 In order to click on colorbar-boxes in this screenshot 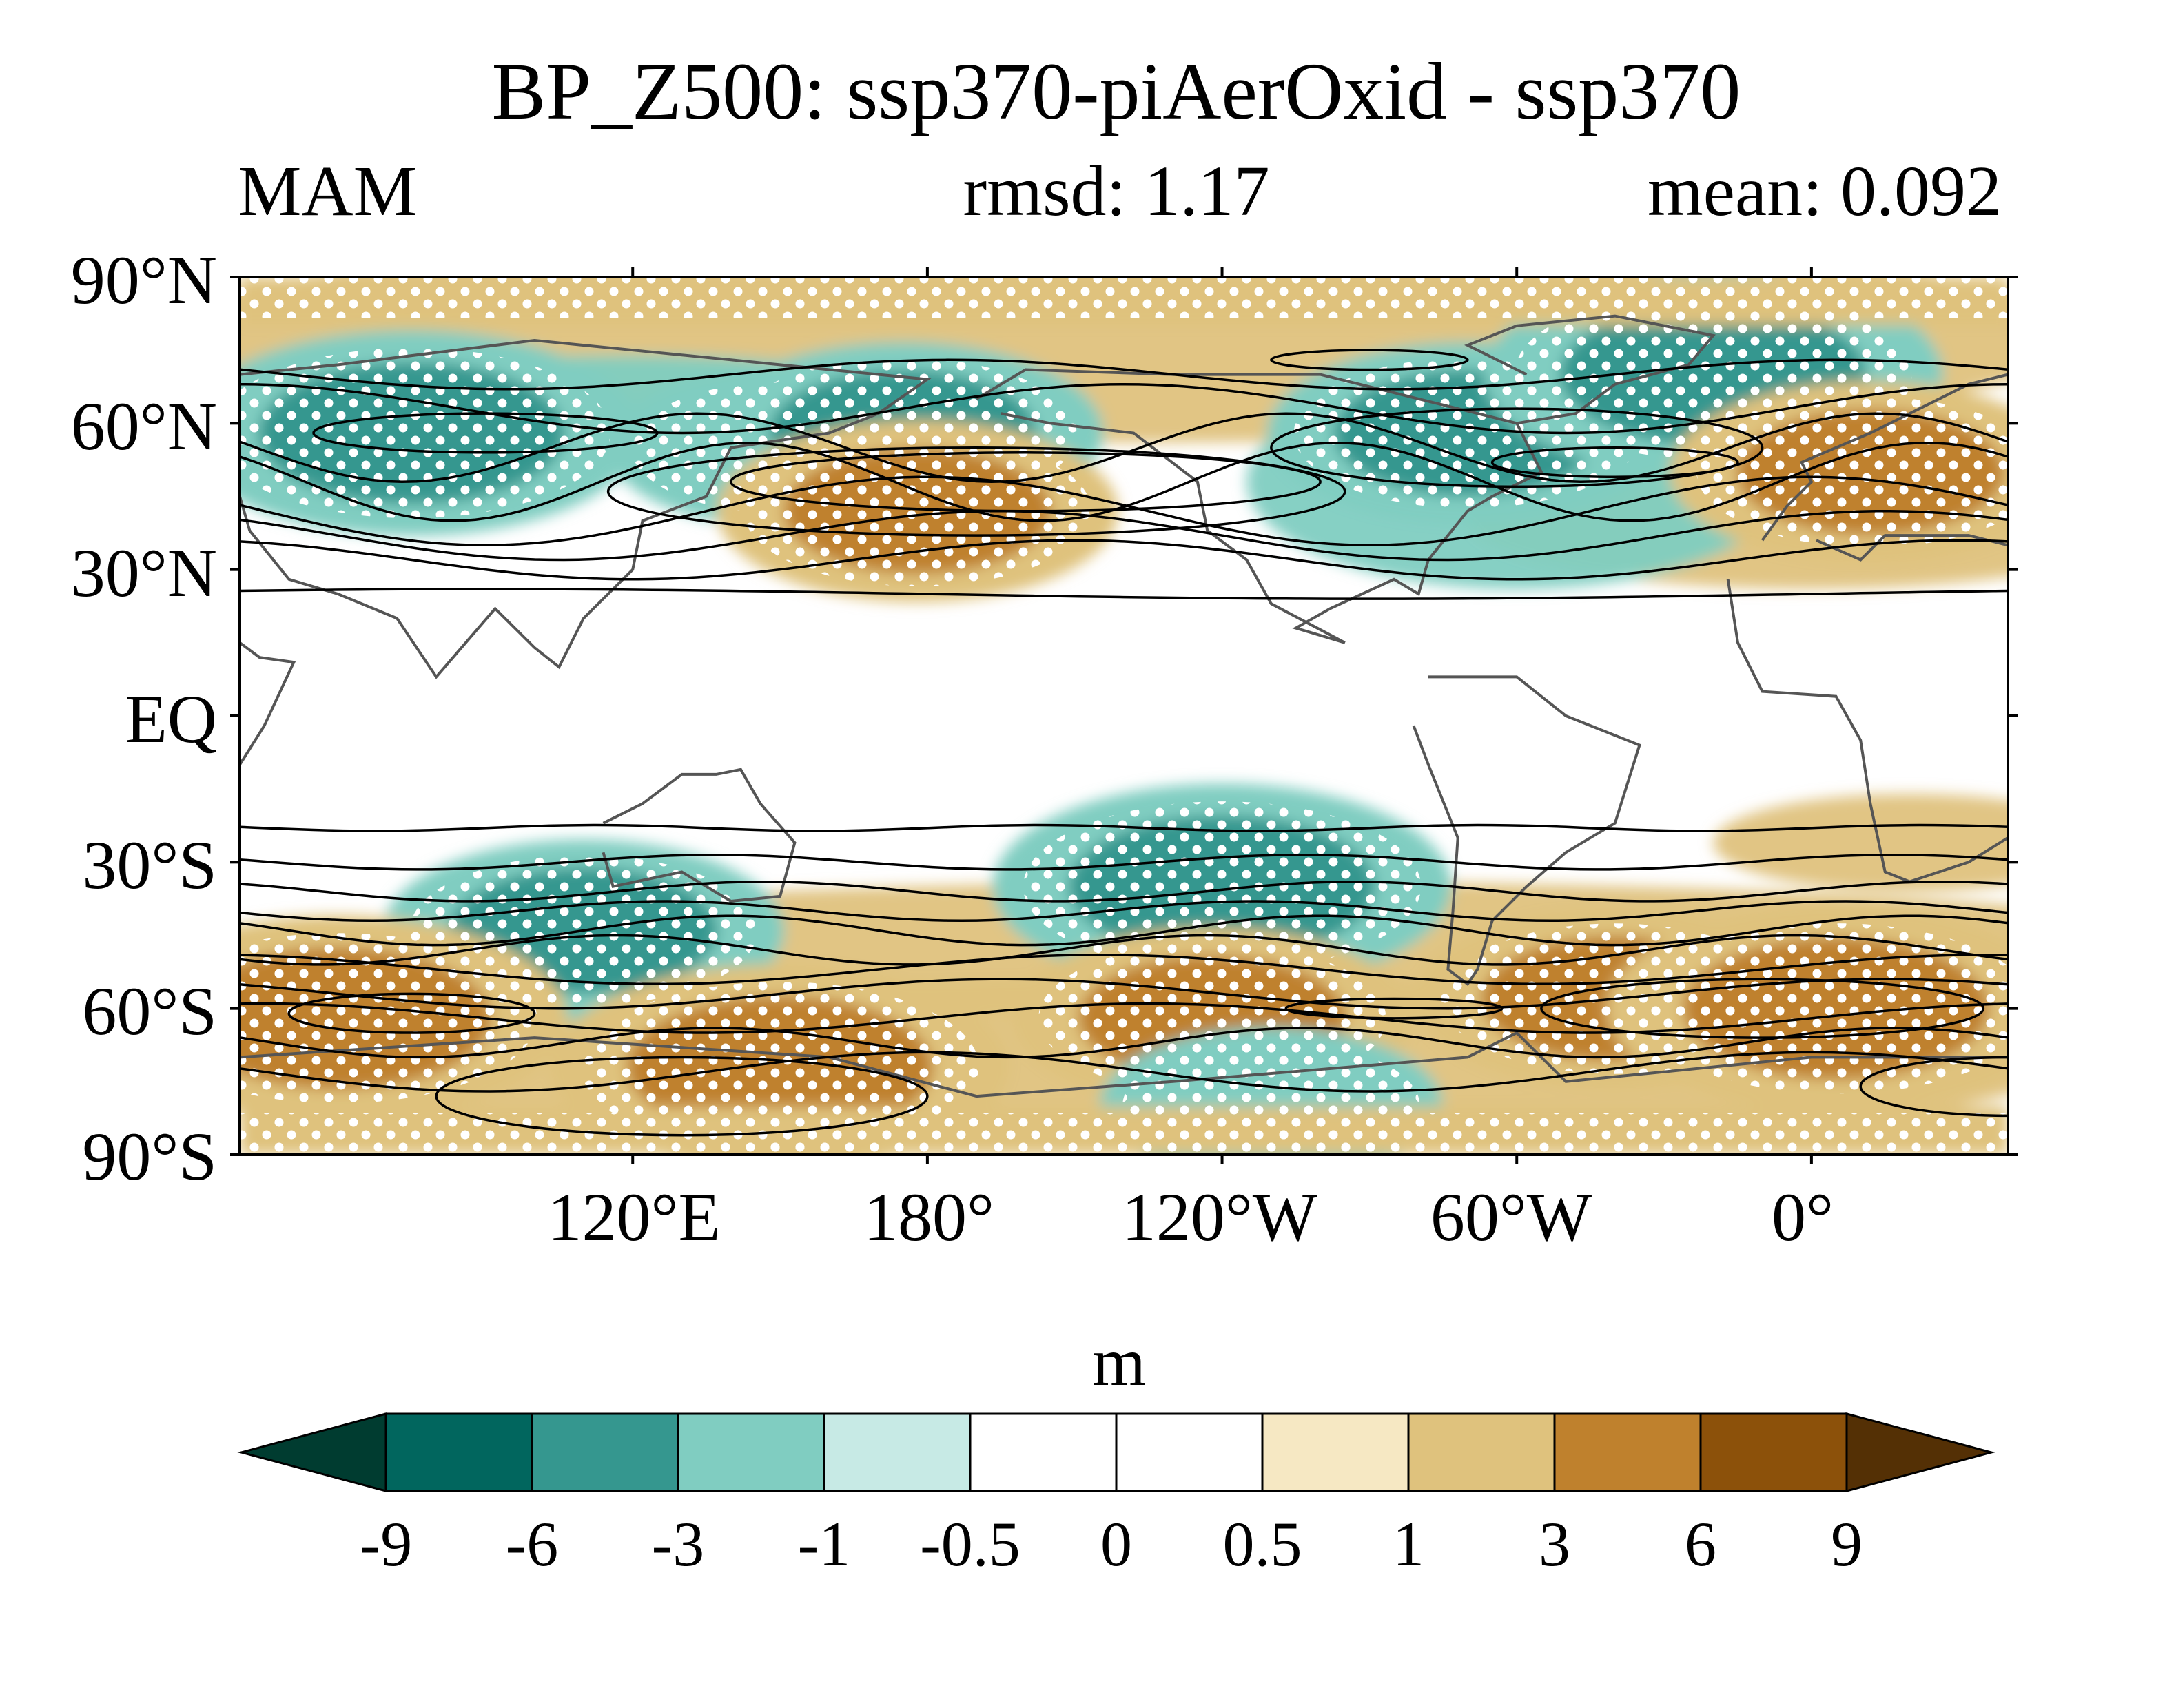, I will do `click(1116, 1452)`.